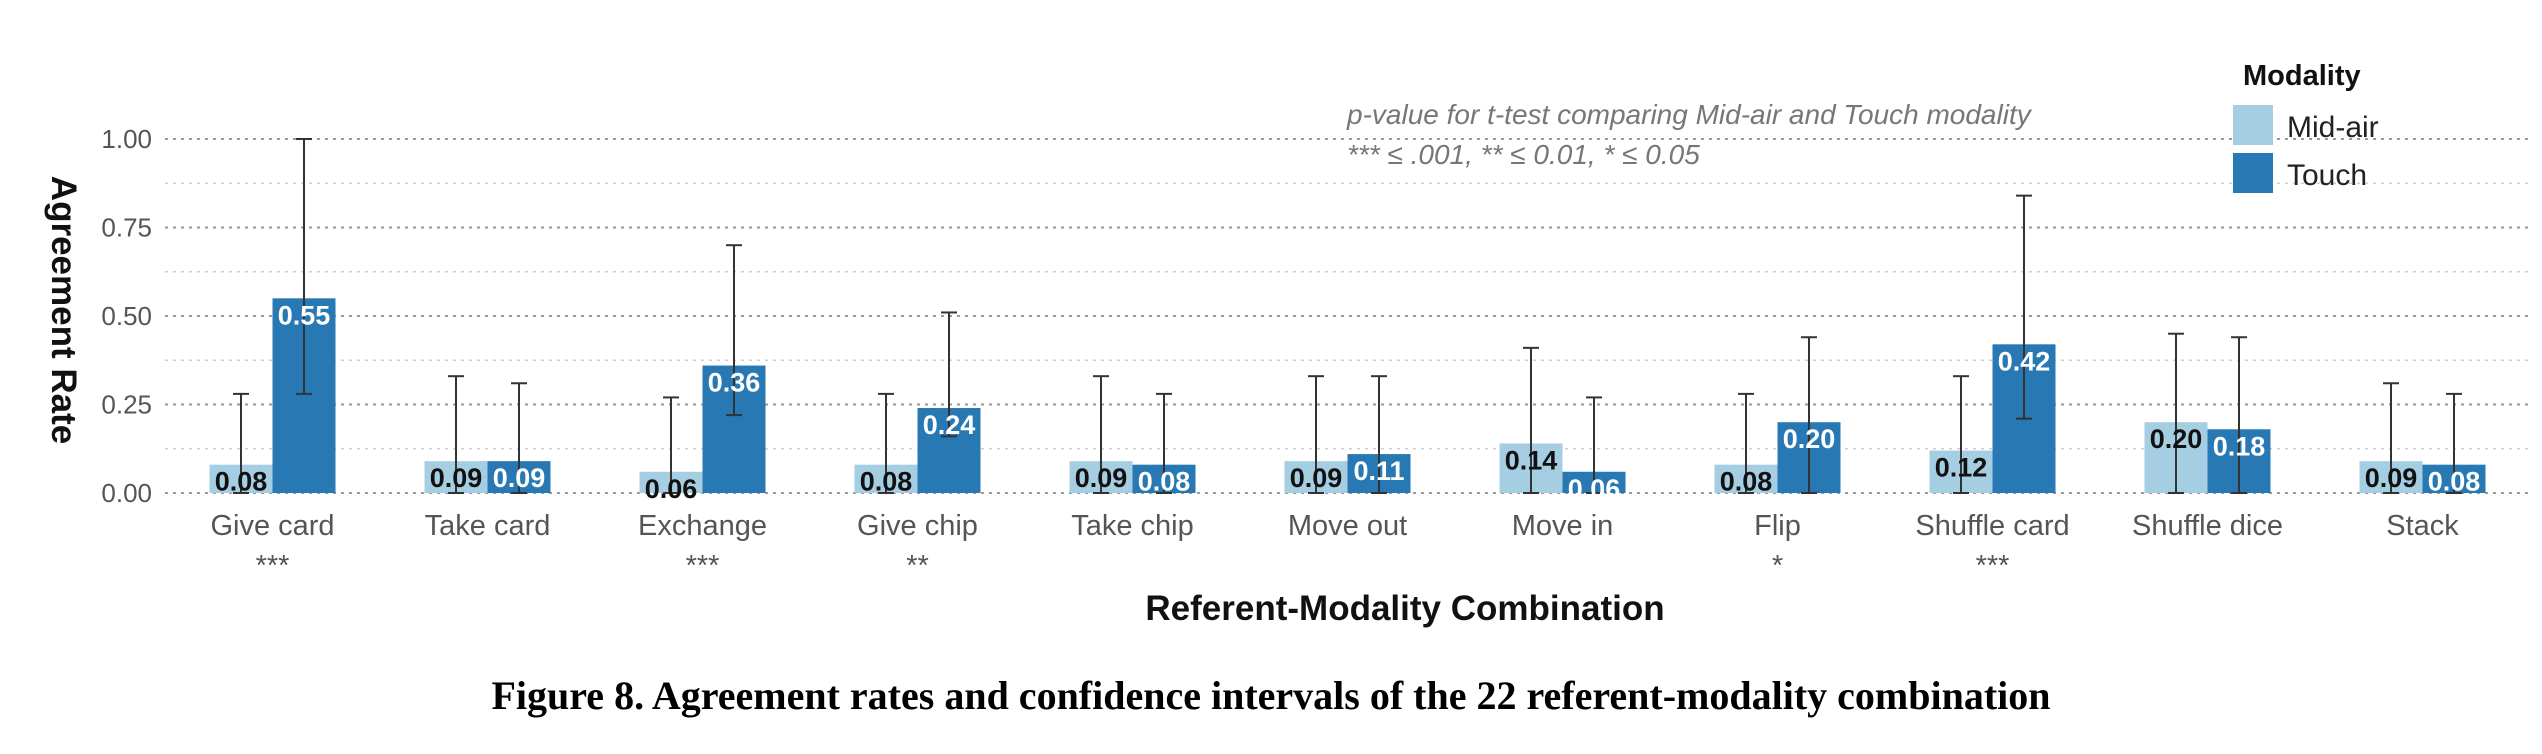  Describe the element at coordinates (702, 526) in the screenshot. I see `x-category-label: Exchange` at that location.